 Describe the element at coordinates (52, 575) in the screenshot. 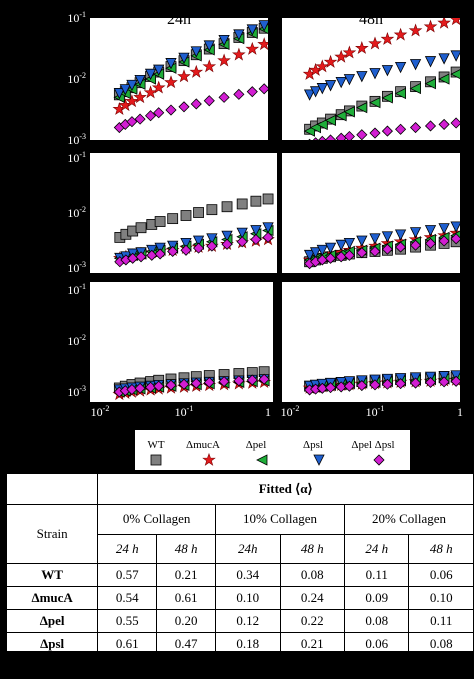

I see `strain-cell: WT` at that location.